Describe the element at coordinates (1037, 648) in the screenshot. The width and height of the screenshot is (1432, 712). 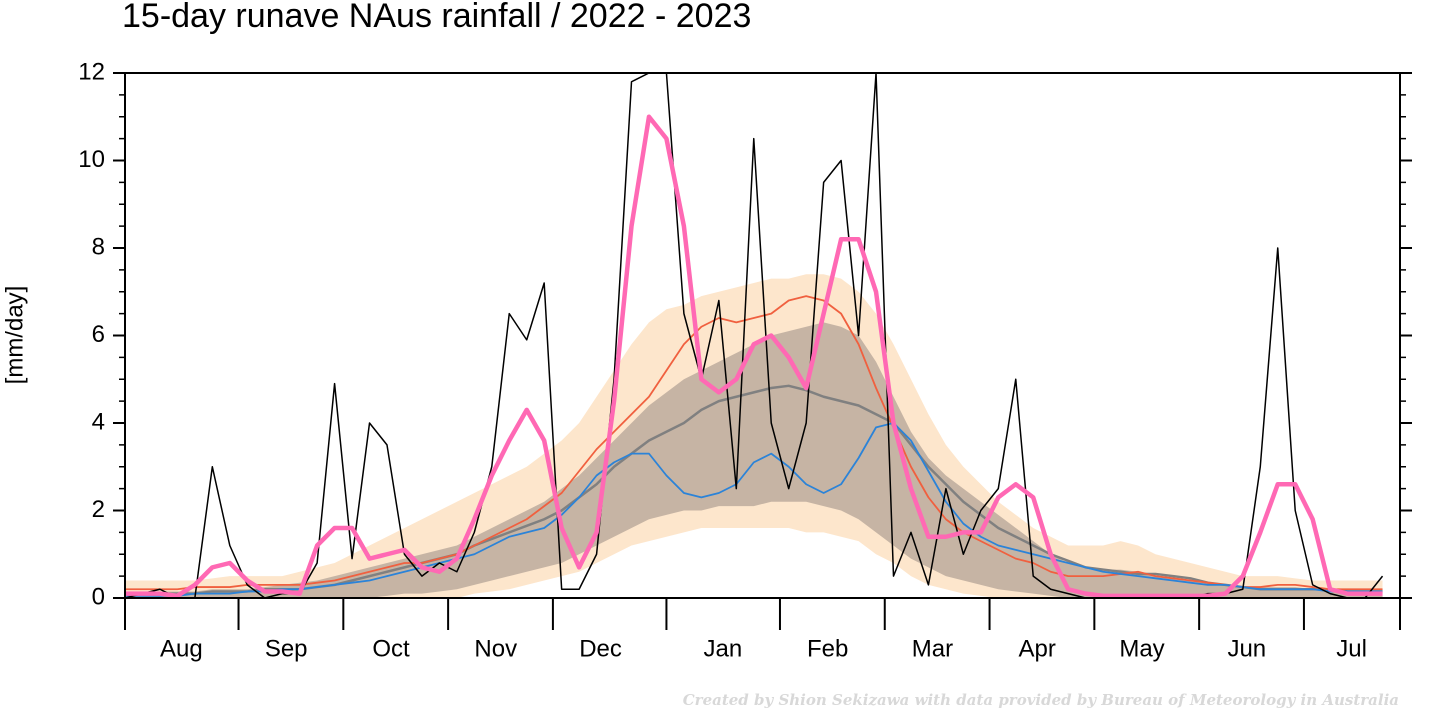
I see `x-tick-label: Apr` at that location.